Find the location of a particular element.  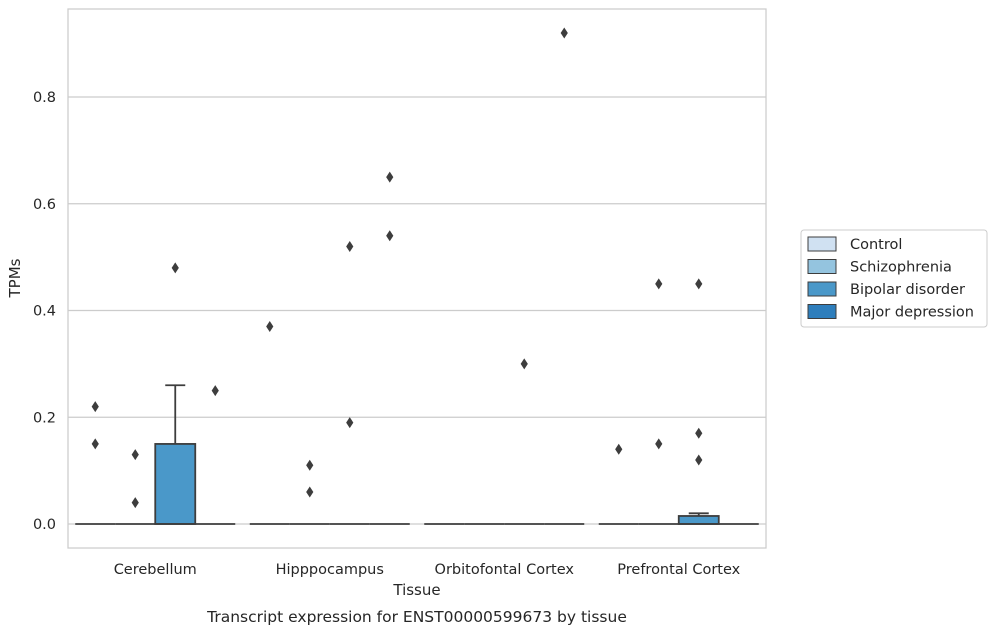

y-tick-label: 0.4 is located at coordinates (44, 312).